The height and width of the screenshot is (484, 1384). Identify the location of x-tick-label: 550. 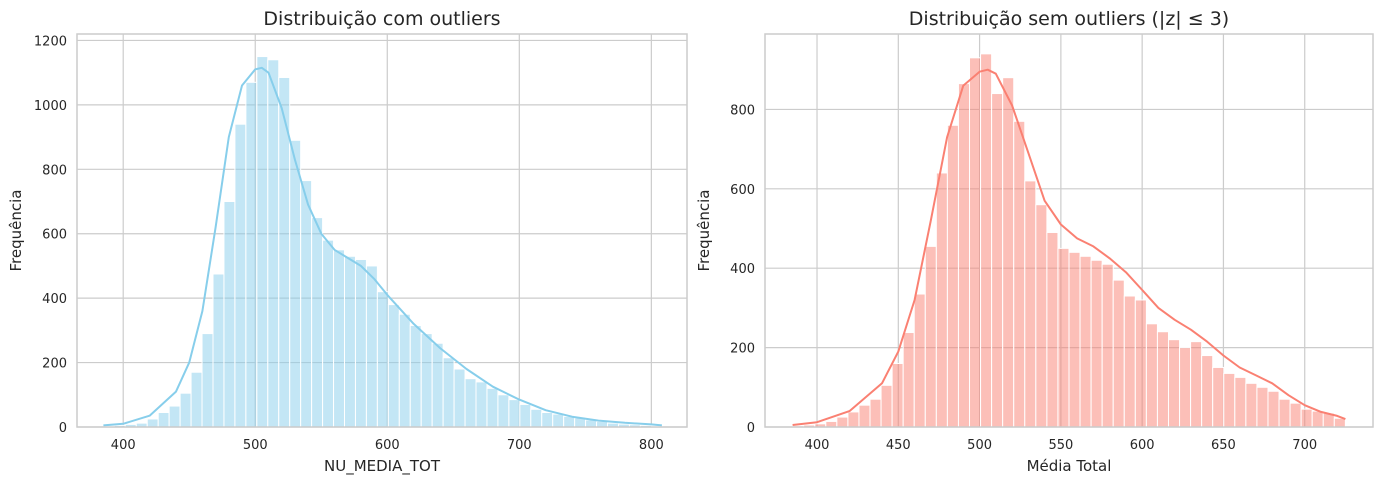
(1060, 445).